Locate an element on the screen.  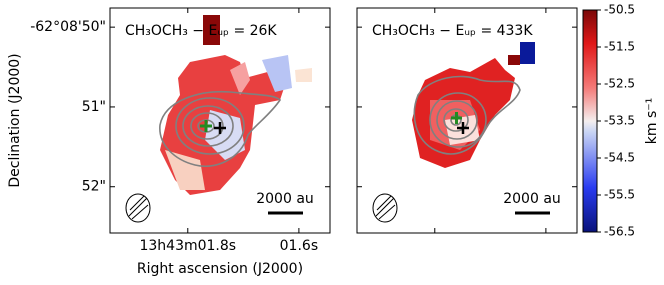
colorbar is located at coordinates (590, 121).